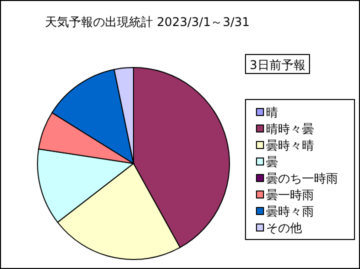 The height and width of the screenshot is (269, 360). What do you see at coordinates (290, 145) in the screenshot?
I see `legend-label: 曇時々晴` at bounding box center [290, 145].